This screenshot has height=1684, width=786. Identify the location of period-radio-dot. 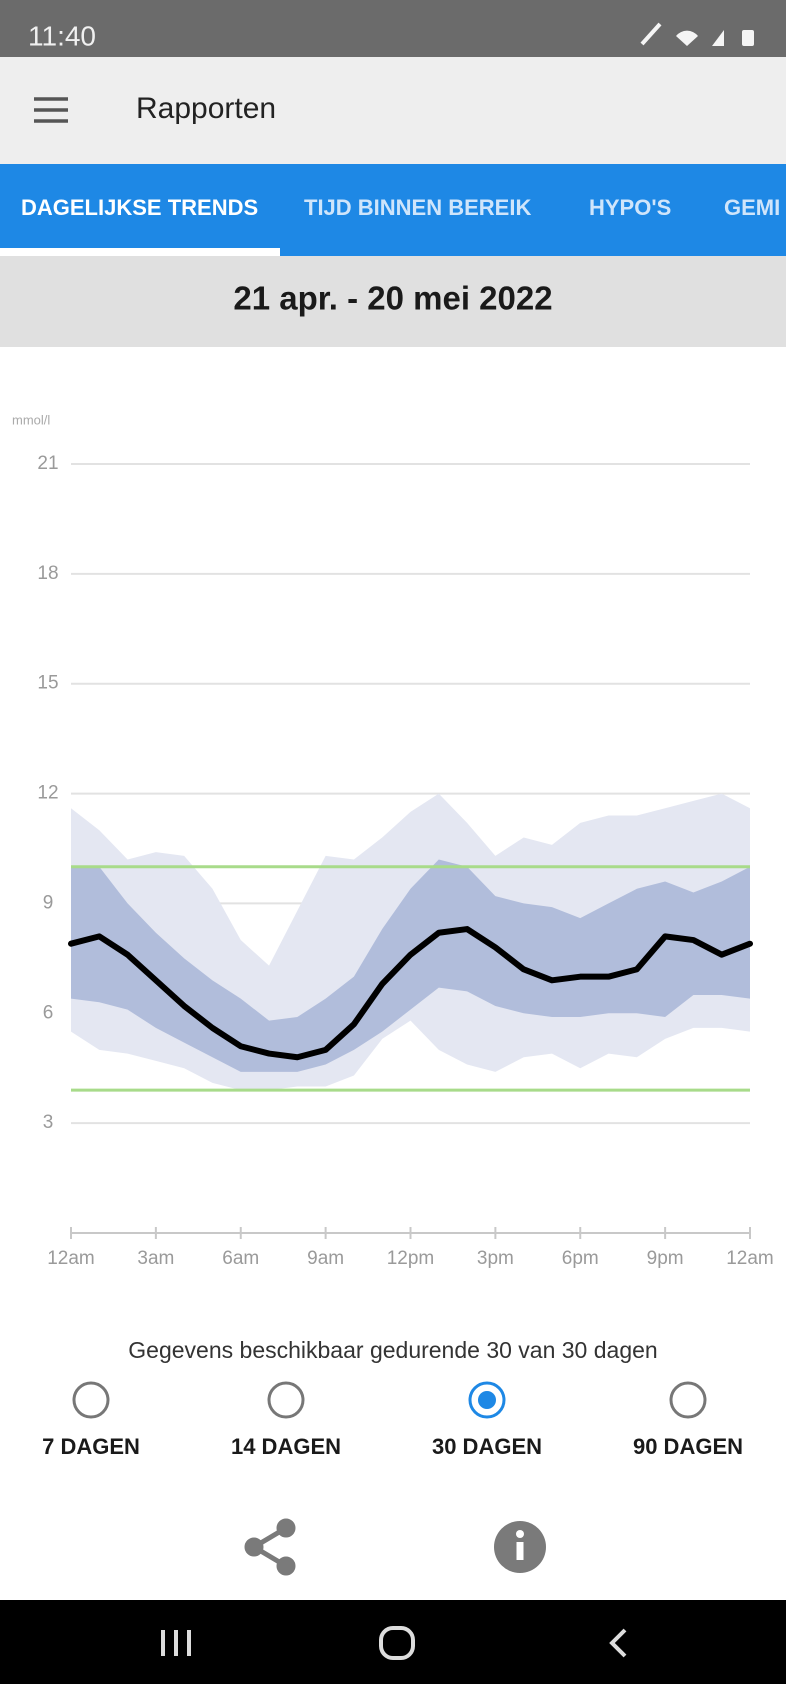
(487, 1400).